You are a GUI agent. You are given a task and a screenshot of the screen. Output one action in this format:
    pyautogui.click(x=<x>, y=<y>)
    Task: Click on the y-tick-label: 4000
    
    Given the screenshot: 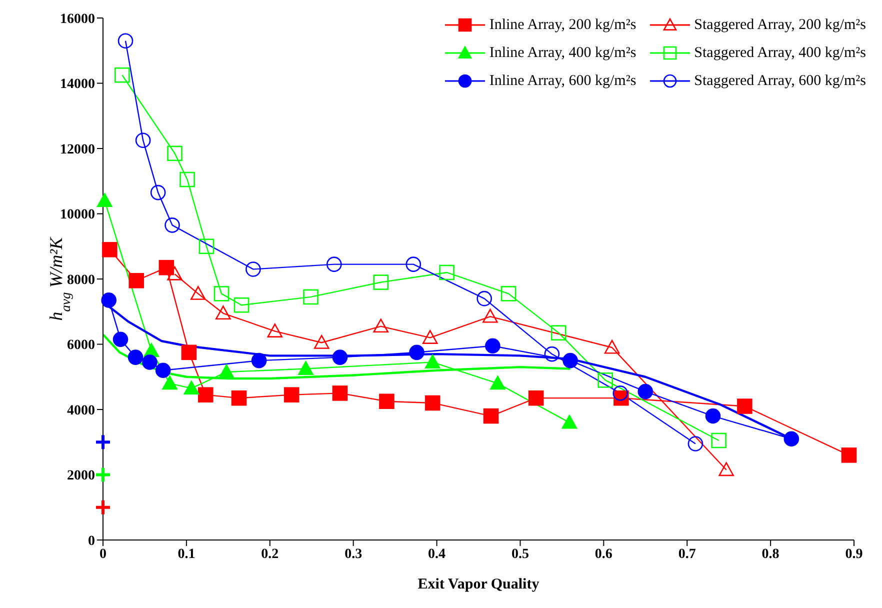 What is the action you would take?
    pyautogui.click(x=81, y=410)
    